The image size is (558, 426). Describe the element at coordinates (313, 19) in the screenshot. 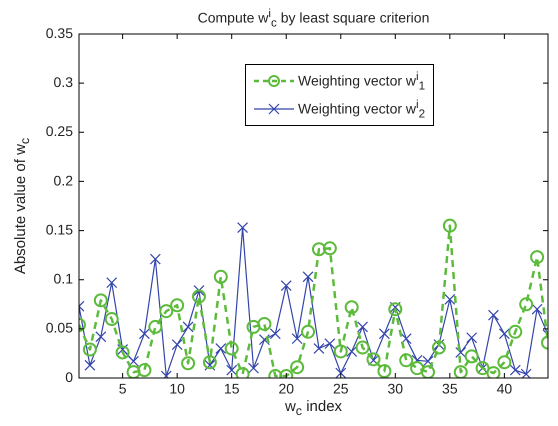

I see `chart-title: Compute w$^{i}$$_{c}$ by least square criterion` at that location.